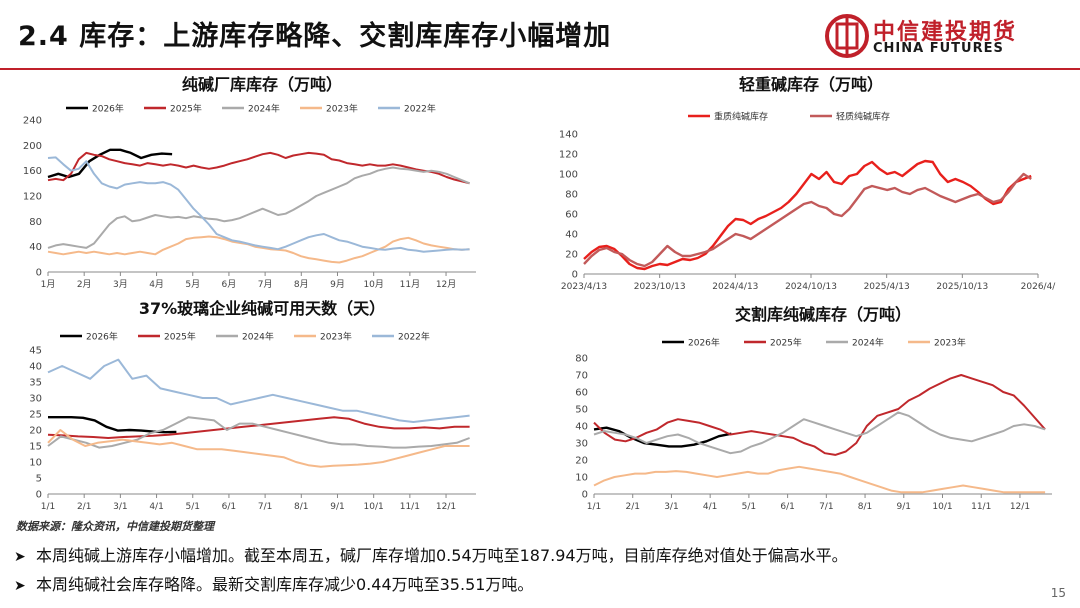  I want to click on x-tick-label: 7/1, so click(265, 507).